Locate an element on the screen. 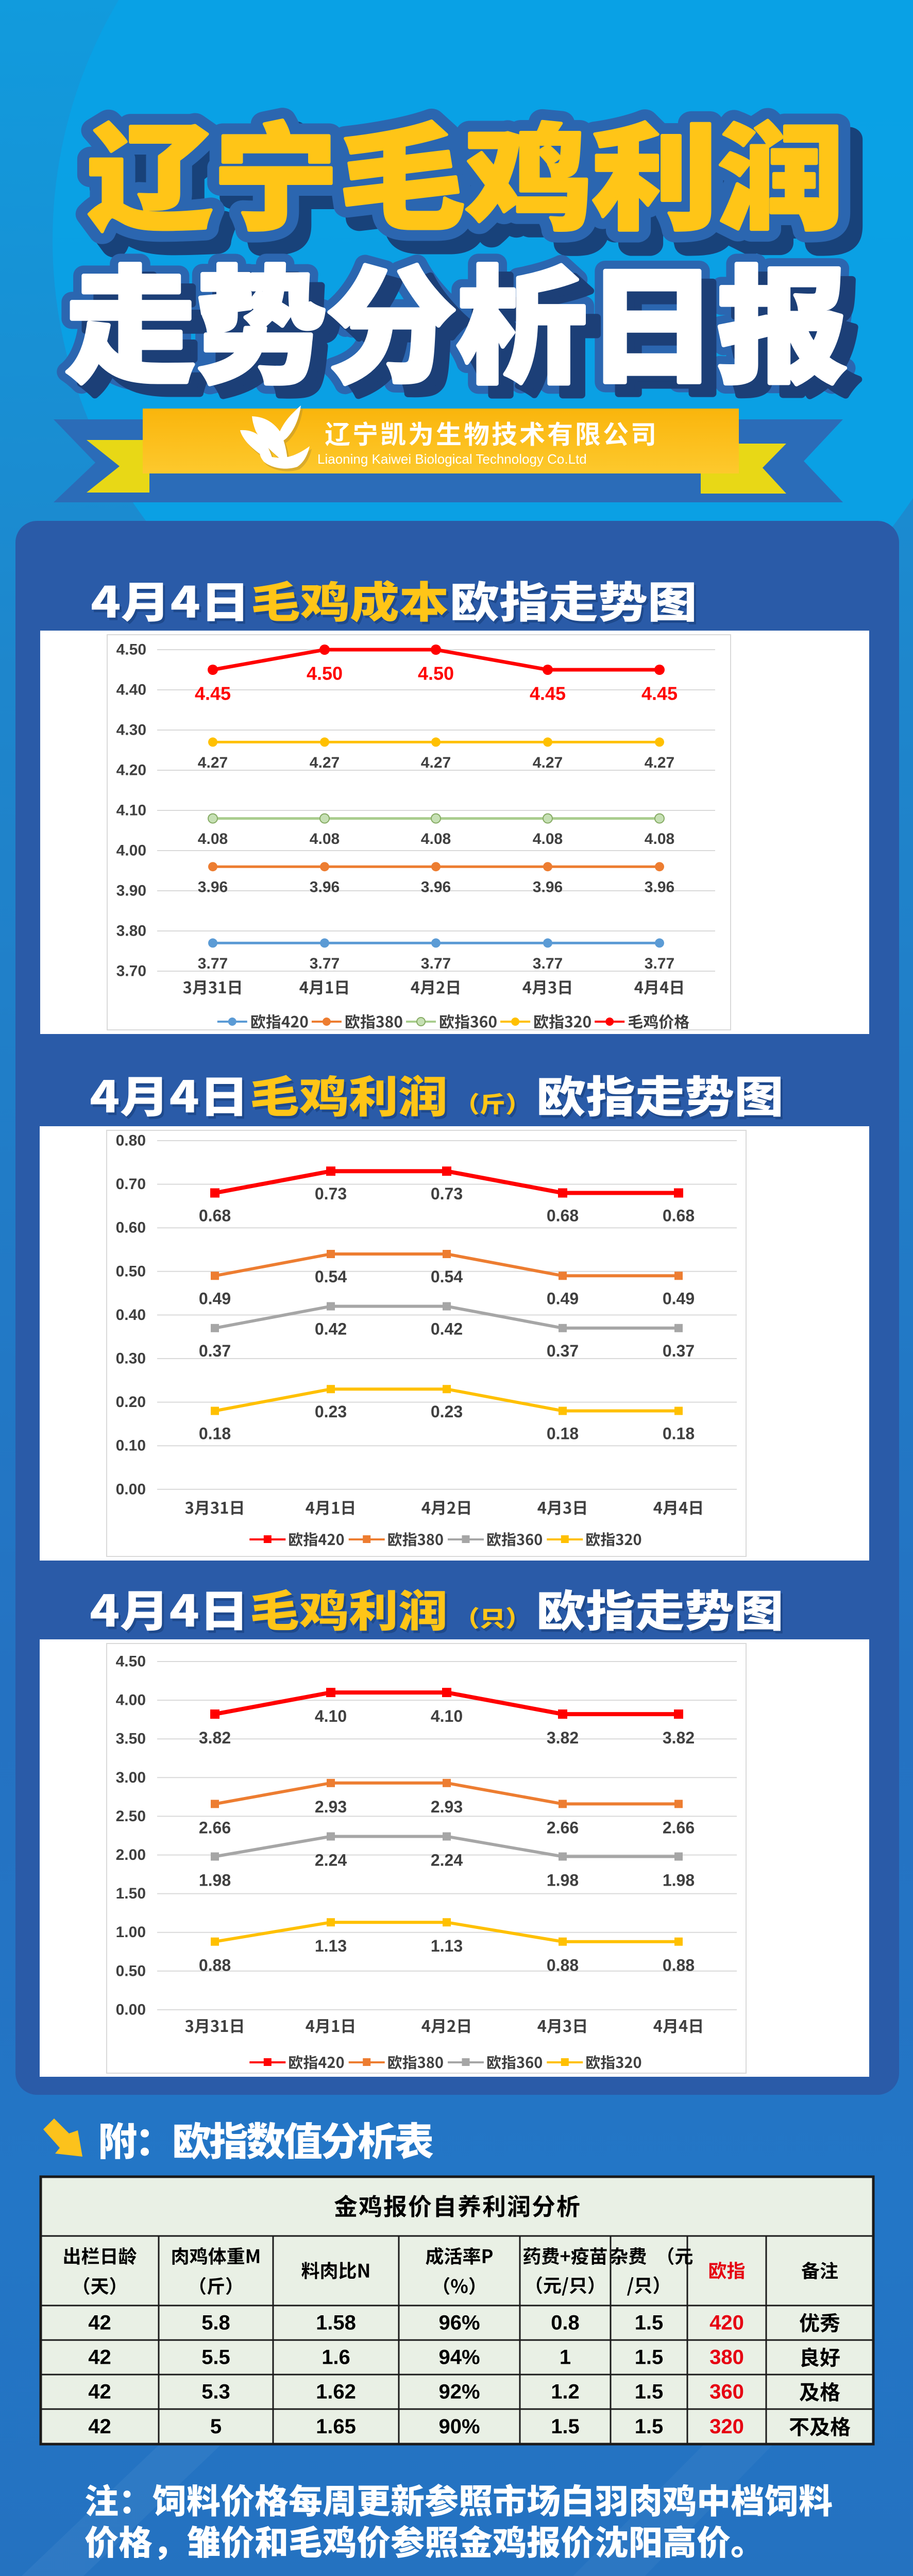 Image resolution: width=913 pixels, height=2576 pixels. svg-text: 2.50 is located at coordinates (131, 1816).